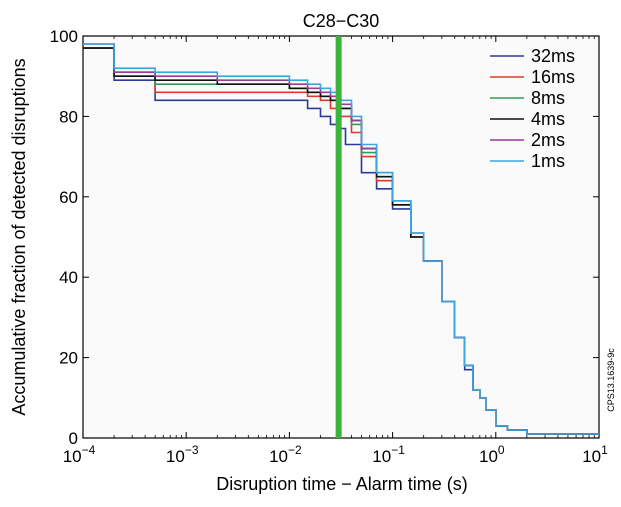 The height and width of the screenshot is (507, 621). I want to click on y-tick-label: 80, so click(68, 116).